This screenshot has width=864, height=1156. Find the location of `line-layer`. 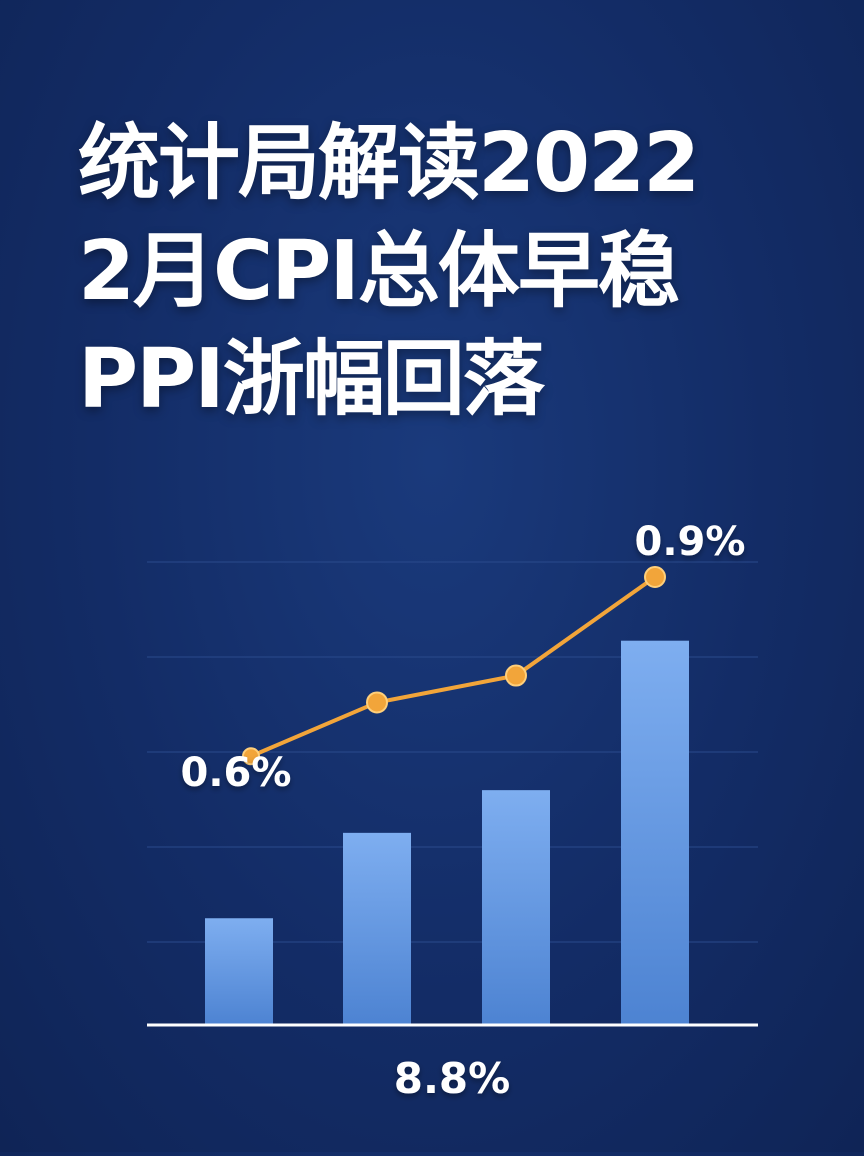

line-layer is located at coordinates (454, 666).